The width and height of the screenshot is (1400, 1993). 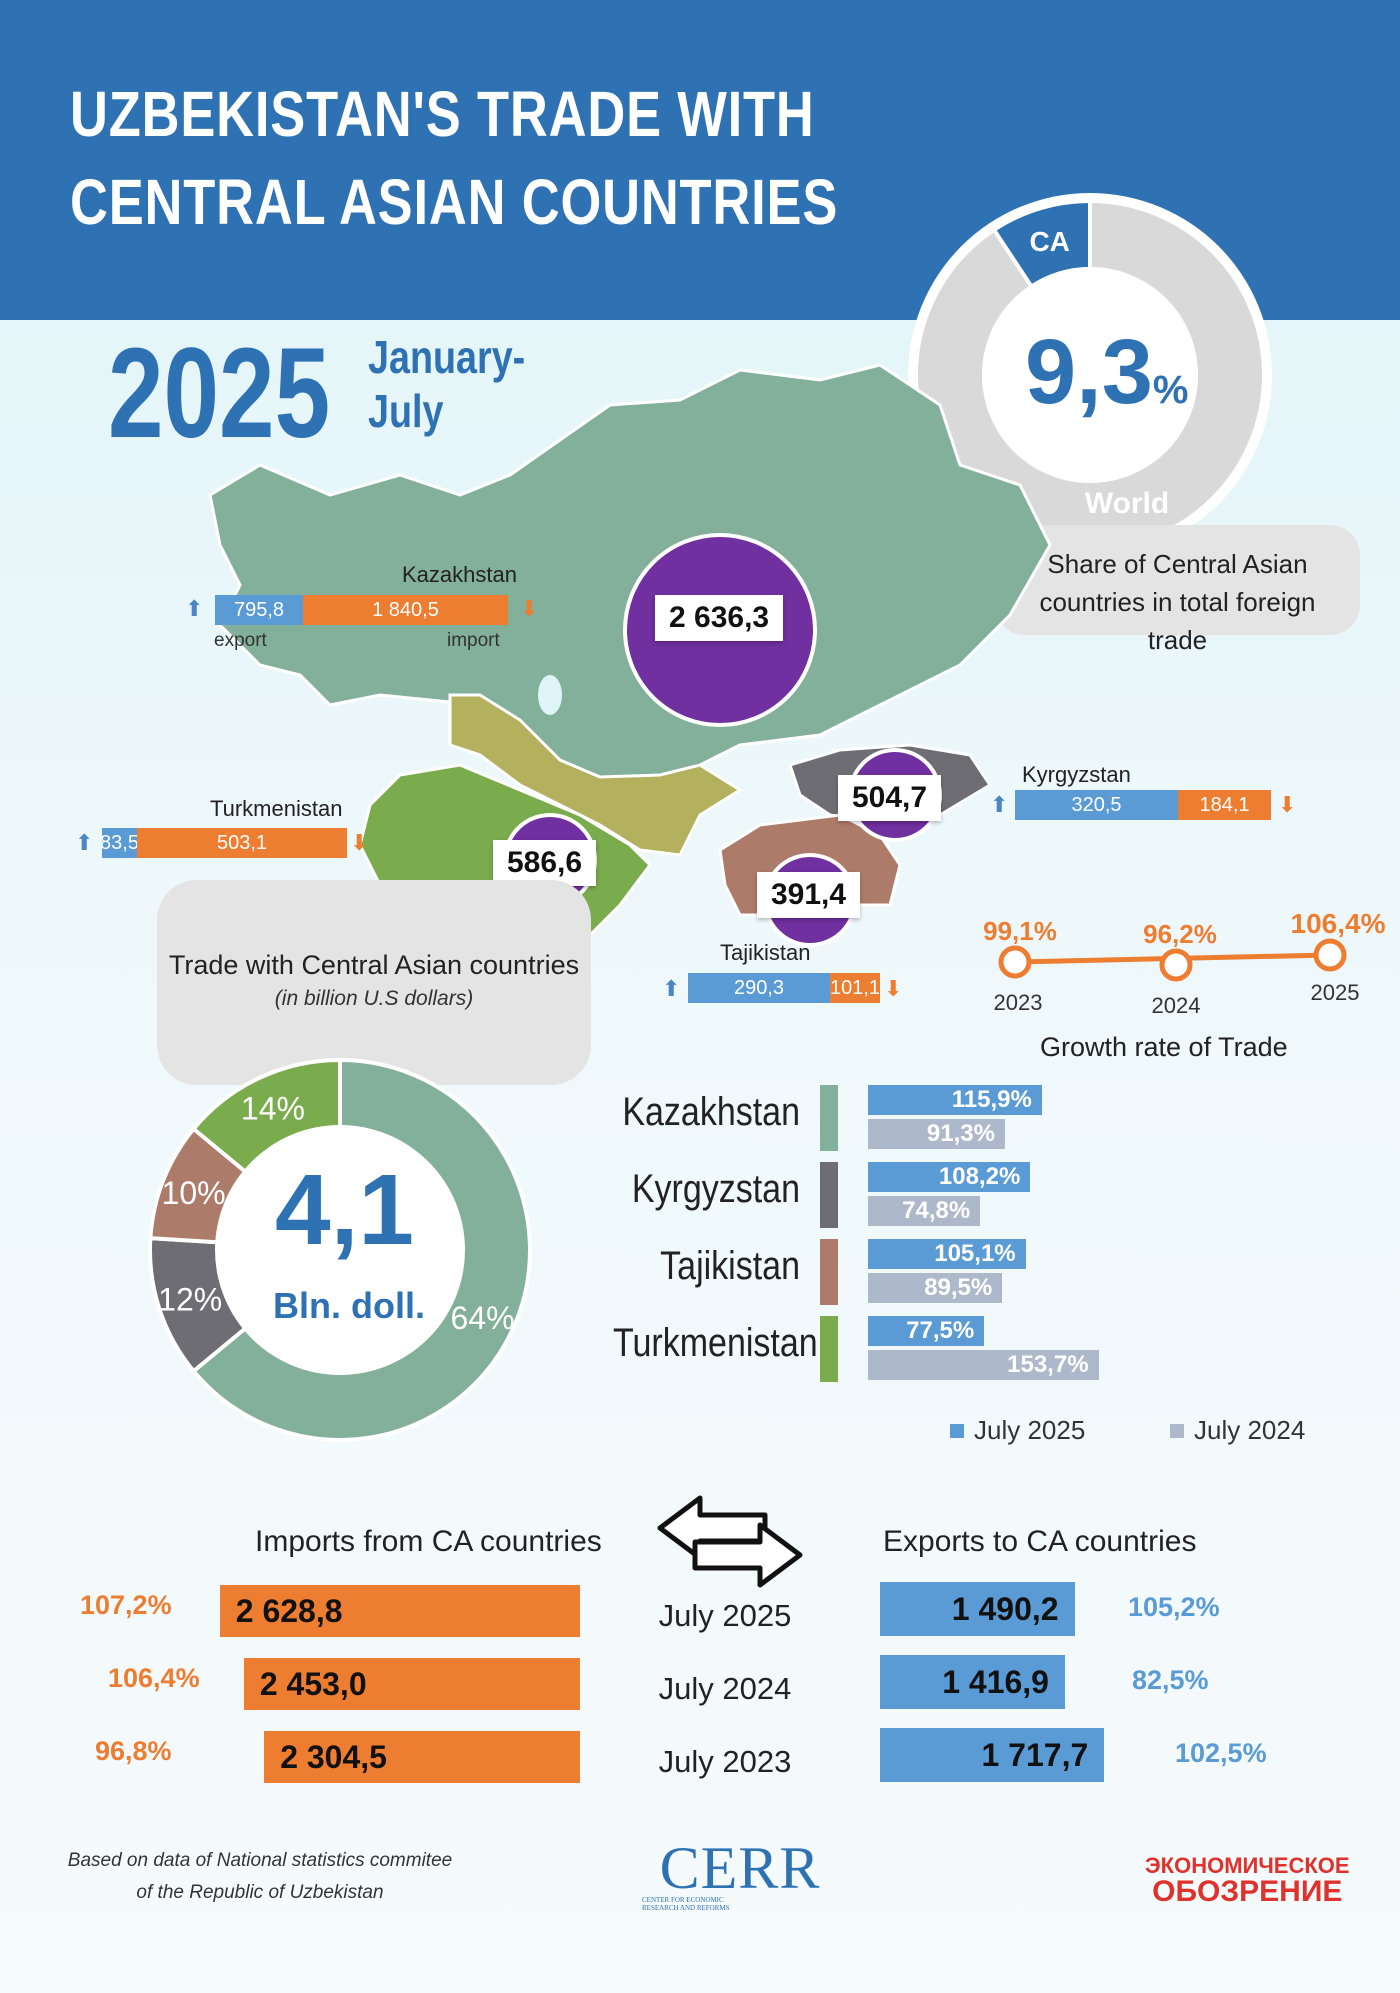 I want to click on import-growth: 107,2%, so click(x=126, y=1605).